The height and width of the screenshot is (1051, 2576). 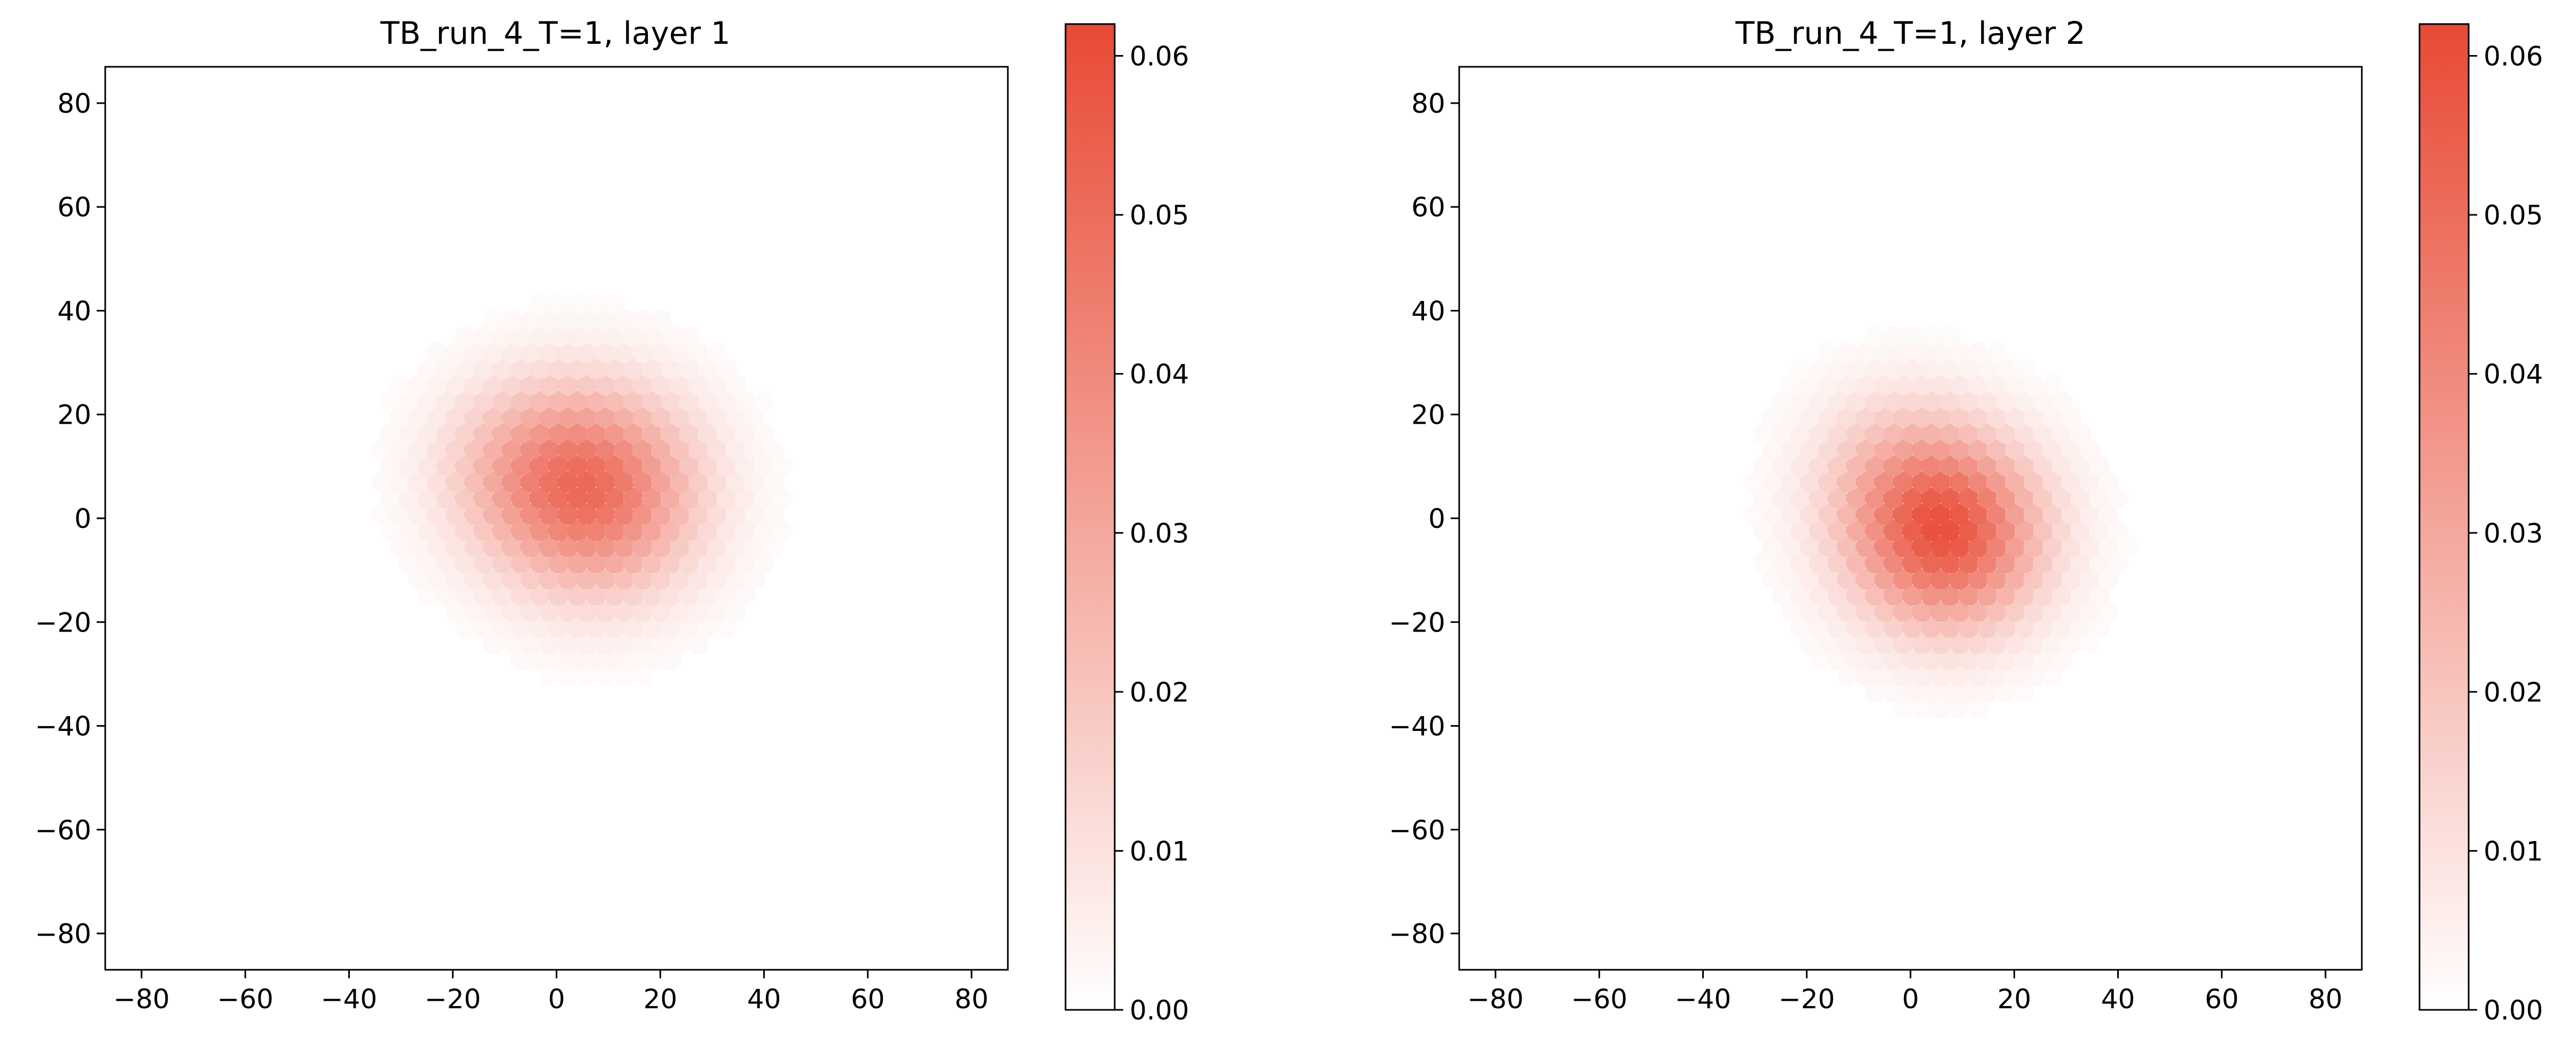 What do you see at coordinates (1910, 33) in the screenshot?
I see `chart-title-2: TB_run_4_T=1, layer 2` at bounding box center [1910, 33].